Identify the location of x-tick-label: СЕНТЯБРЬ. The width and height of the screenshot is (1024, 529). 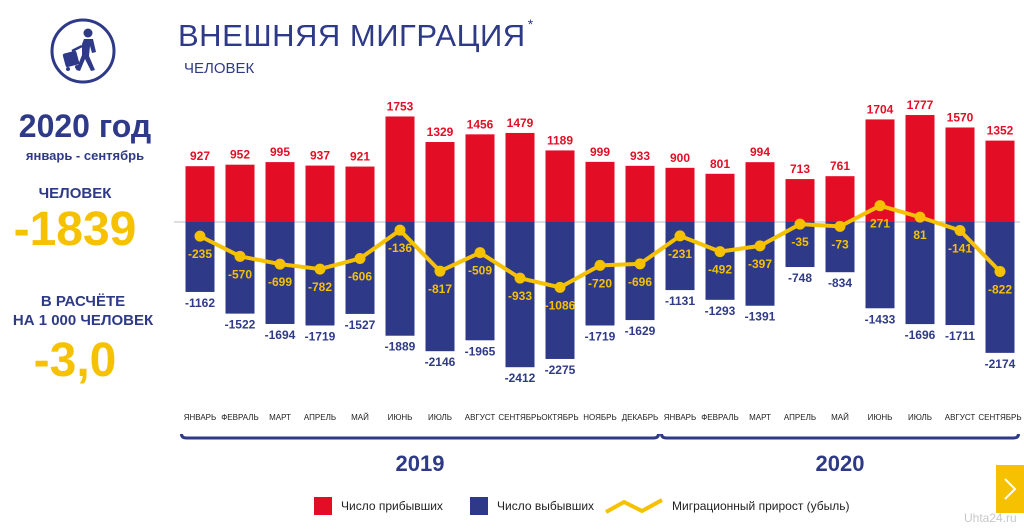
(519, 417).